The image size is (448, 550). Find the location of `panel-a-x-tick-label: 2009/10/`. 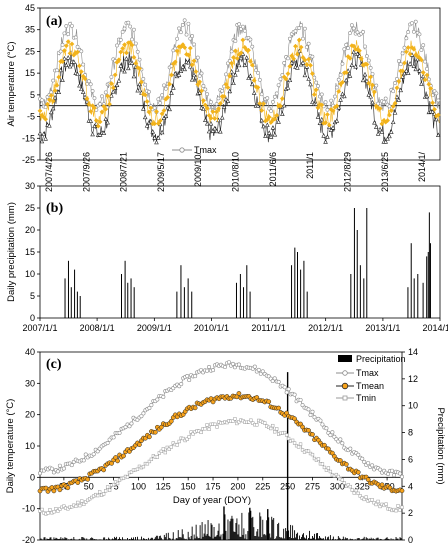

panel-a-x-tick-label: 2009/10/ is located at coordinates (198, 170).